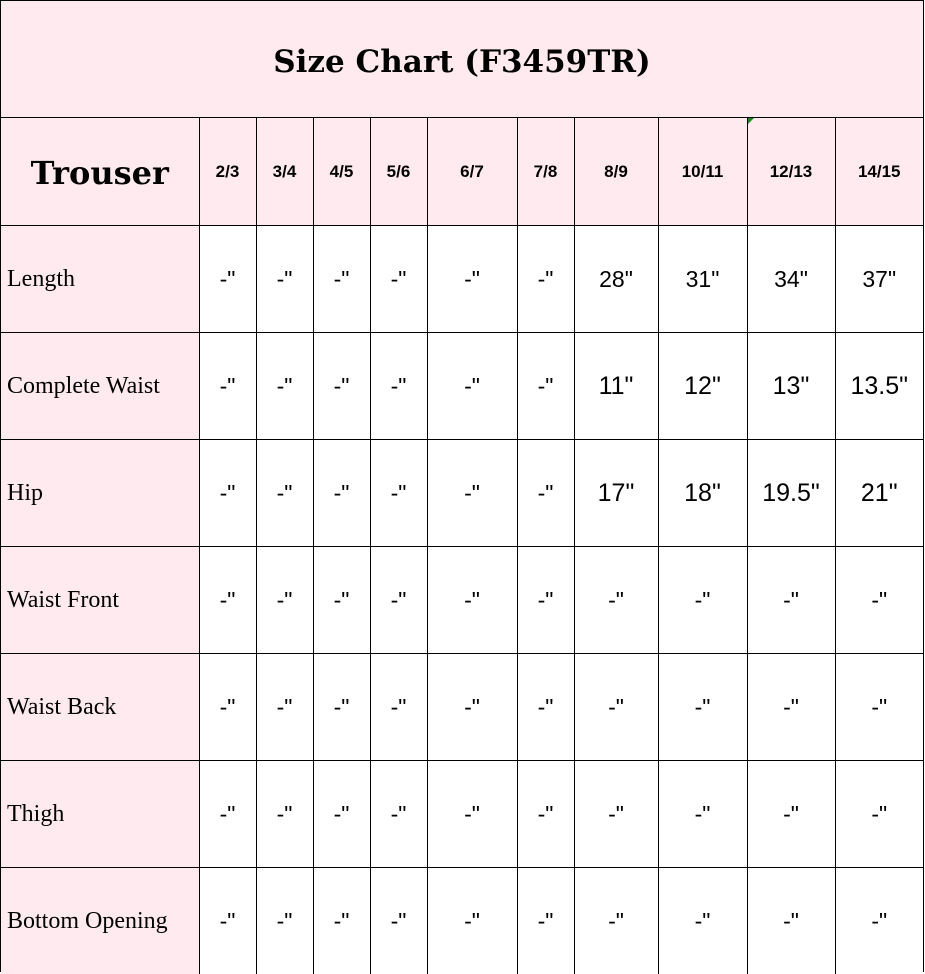  What do you see at coordinates (702, 386) in the screenshot?
I see `measurement-value: 12"` at bounding box center [702, 386].